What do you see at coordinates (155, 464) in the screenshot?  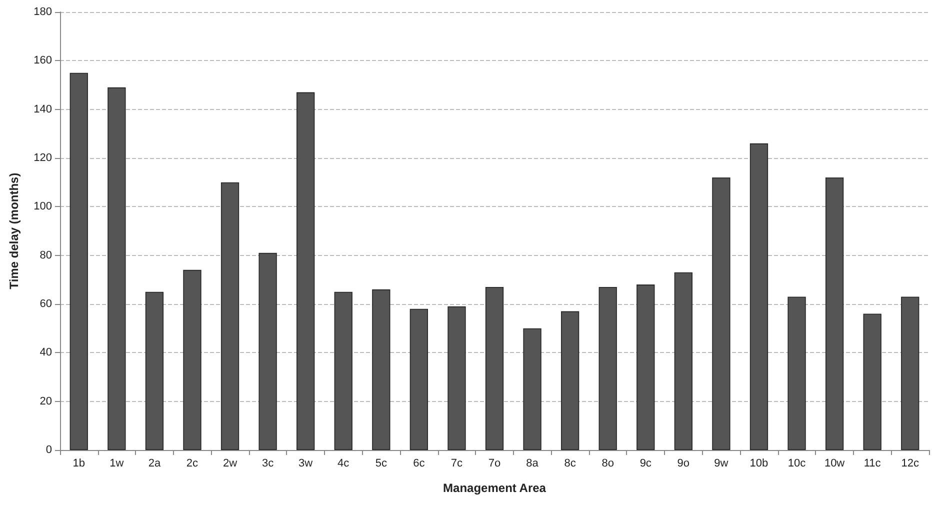 I see `x-tick-label: 2a` at bounding box center [155, 464].